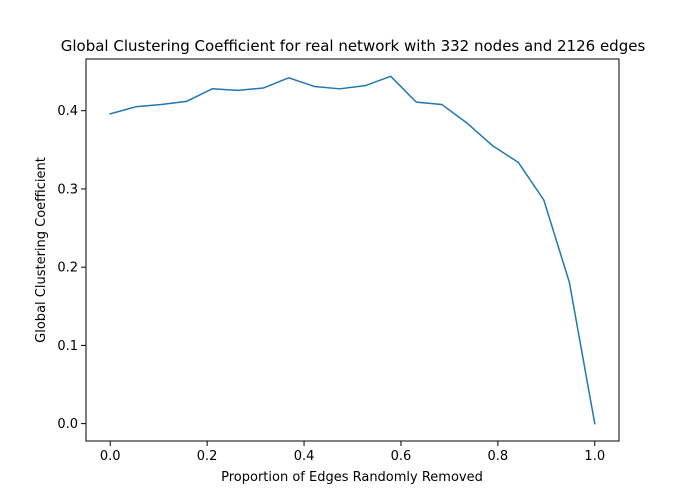  I want to click on y-tick-label: 0.4, so click(67, 111).